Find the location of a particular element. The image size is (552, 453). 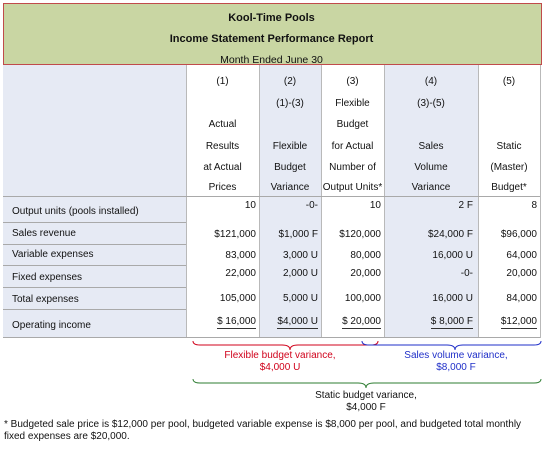

cell-opinc-flex-budget-value: $ 20,000 is located at coordinates (361, 322).